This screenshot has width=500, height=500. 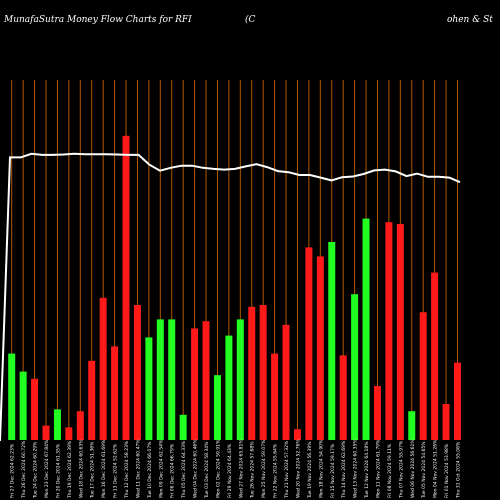 What do you see at coordinates (98, 20) in the screenshot?
I see `chart-title: MunafaSutra Money Flow Charts for RFI` at bounding box center [98, 20].